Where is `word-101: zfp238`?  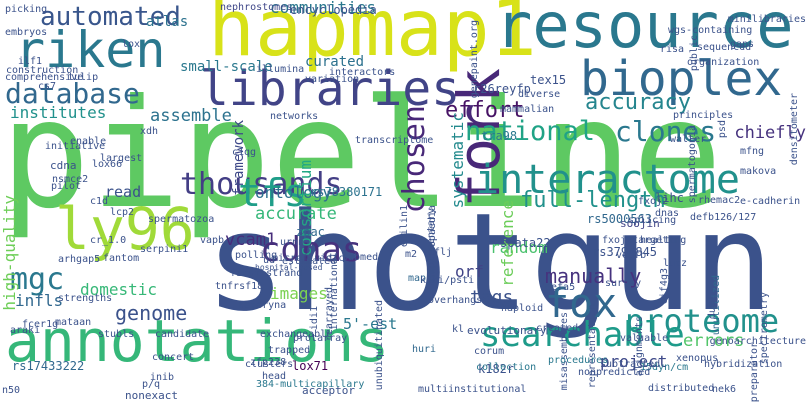 word-101: zfp238 is located at coordinates (268, 362).